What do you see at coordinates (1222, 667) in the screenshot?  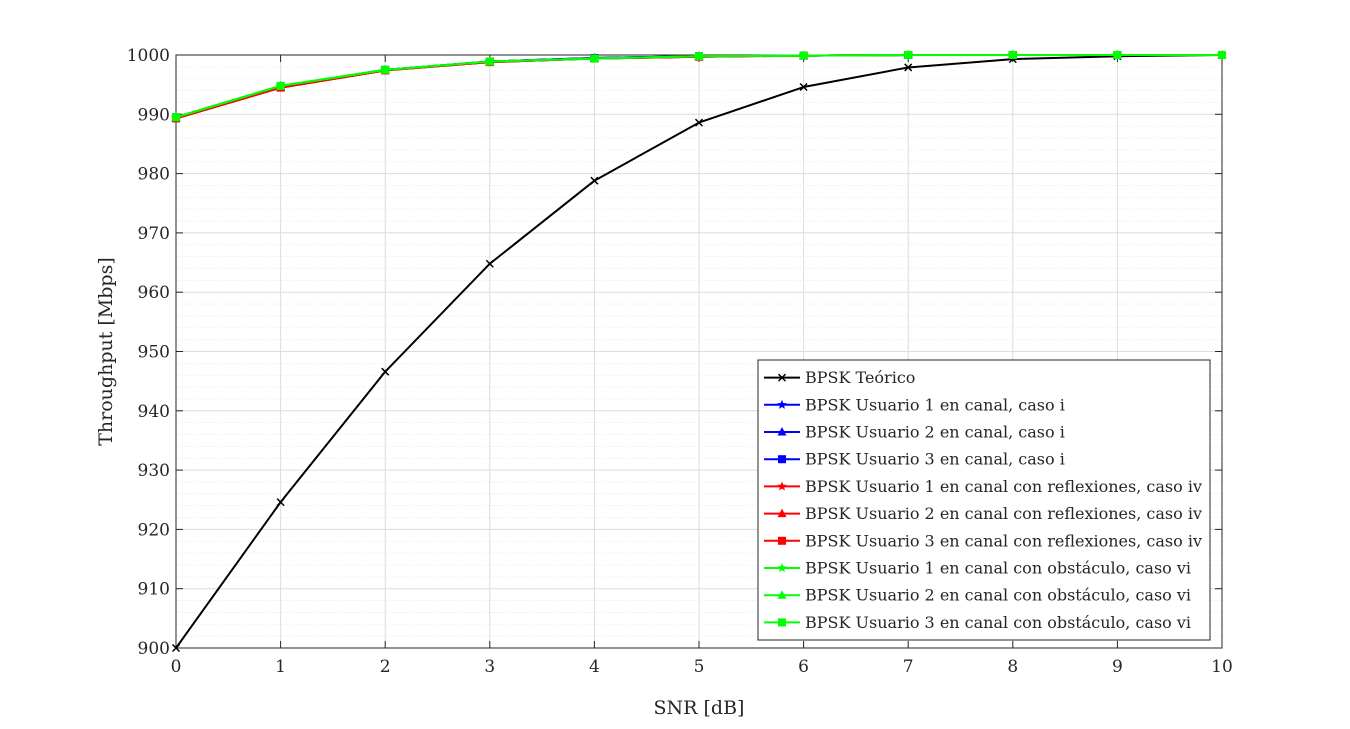 I see `x-tick-label: 10` at bounding box center [1222, 667].